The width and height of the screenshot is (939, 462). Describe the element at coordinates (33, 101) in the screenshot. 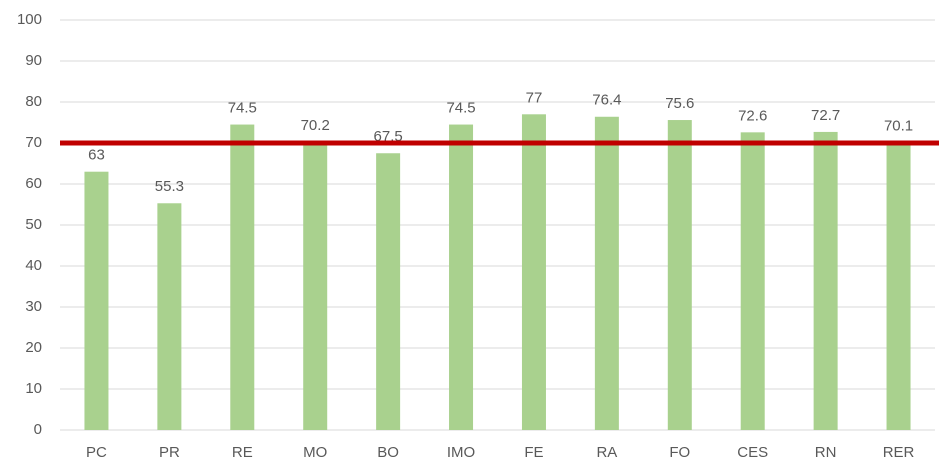

I see `y-tick-label: 80` at that location.